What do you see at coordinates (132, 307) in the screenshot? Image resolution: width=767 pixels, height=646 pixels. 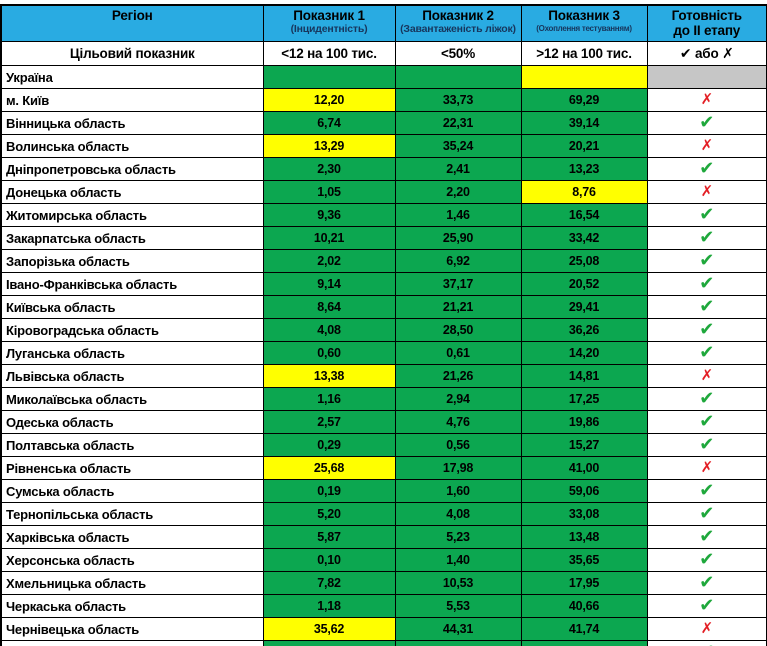 I see `region-cell: Київська область` at bounding box center [132, 307].